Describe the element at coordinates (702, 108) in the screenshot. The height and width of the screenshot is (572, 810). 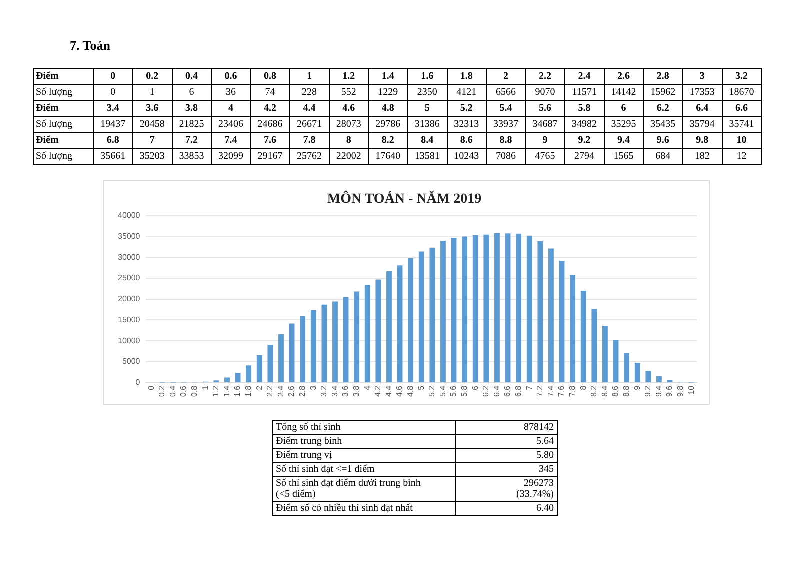
I see `text: 6.4` at that location.